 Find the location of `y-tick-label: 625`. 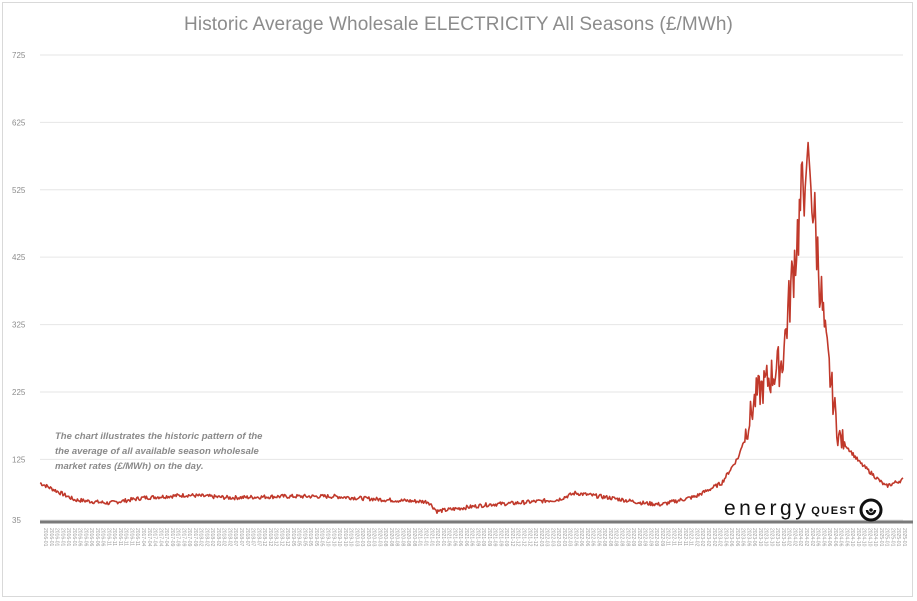

y-tick-label: 625 is located at coordinates (19, 122).